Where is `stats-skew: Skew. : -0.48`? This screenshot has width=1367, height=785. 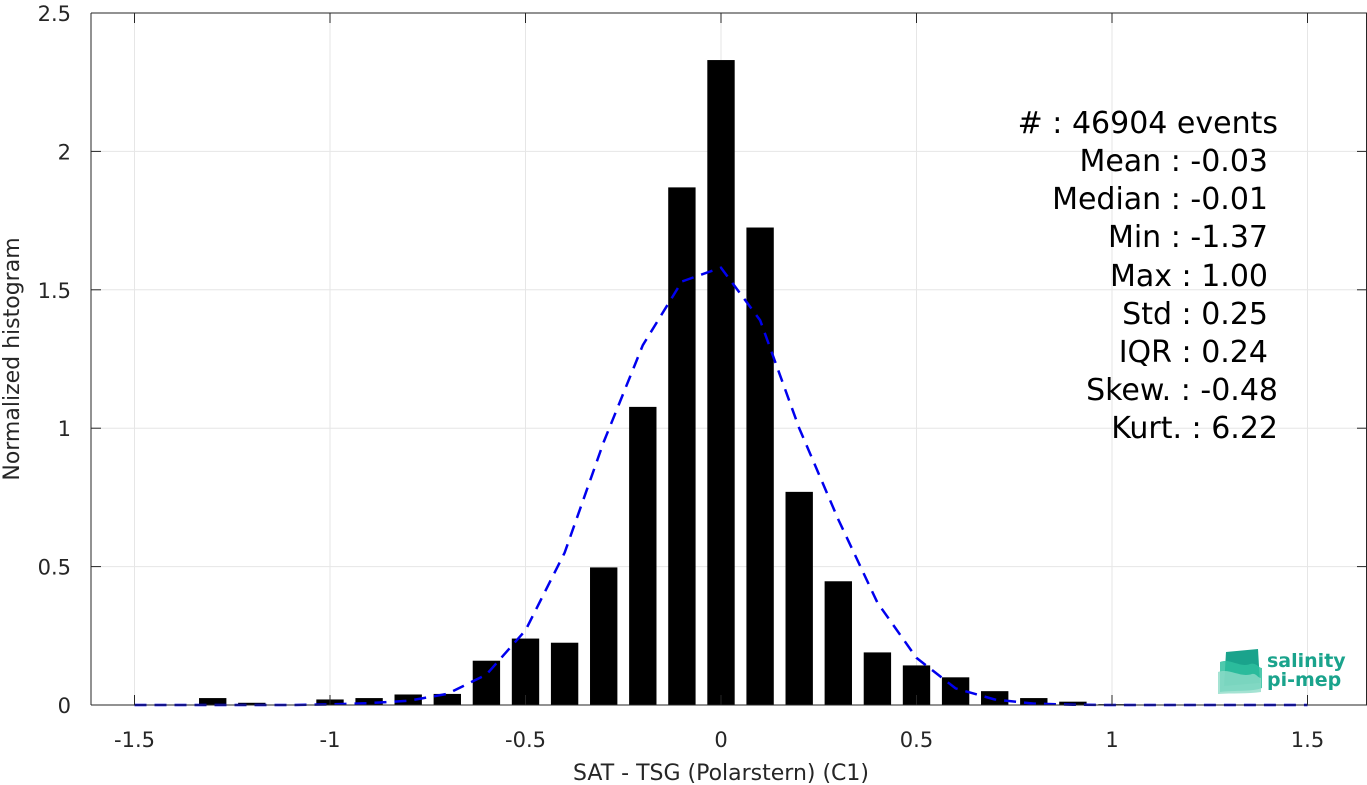 stats-skew: Skew. : -0.48 is located at coordinates (1182, 390).